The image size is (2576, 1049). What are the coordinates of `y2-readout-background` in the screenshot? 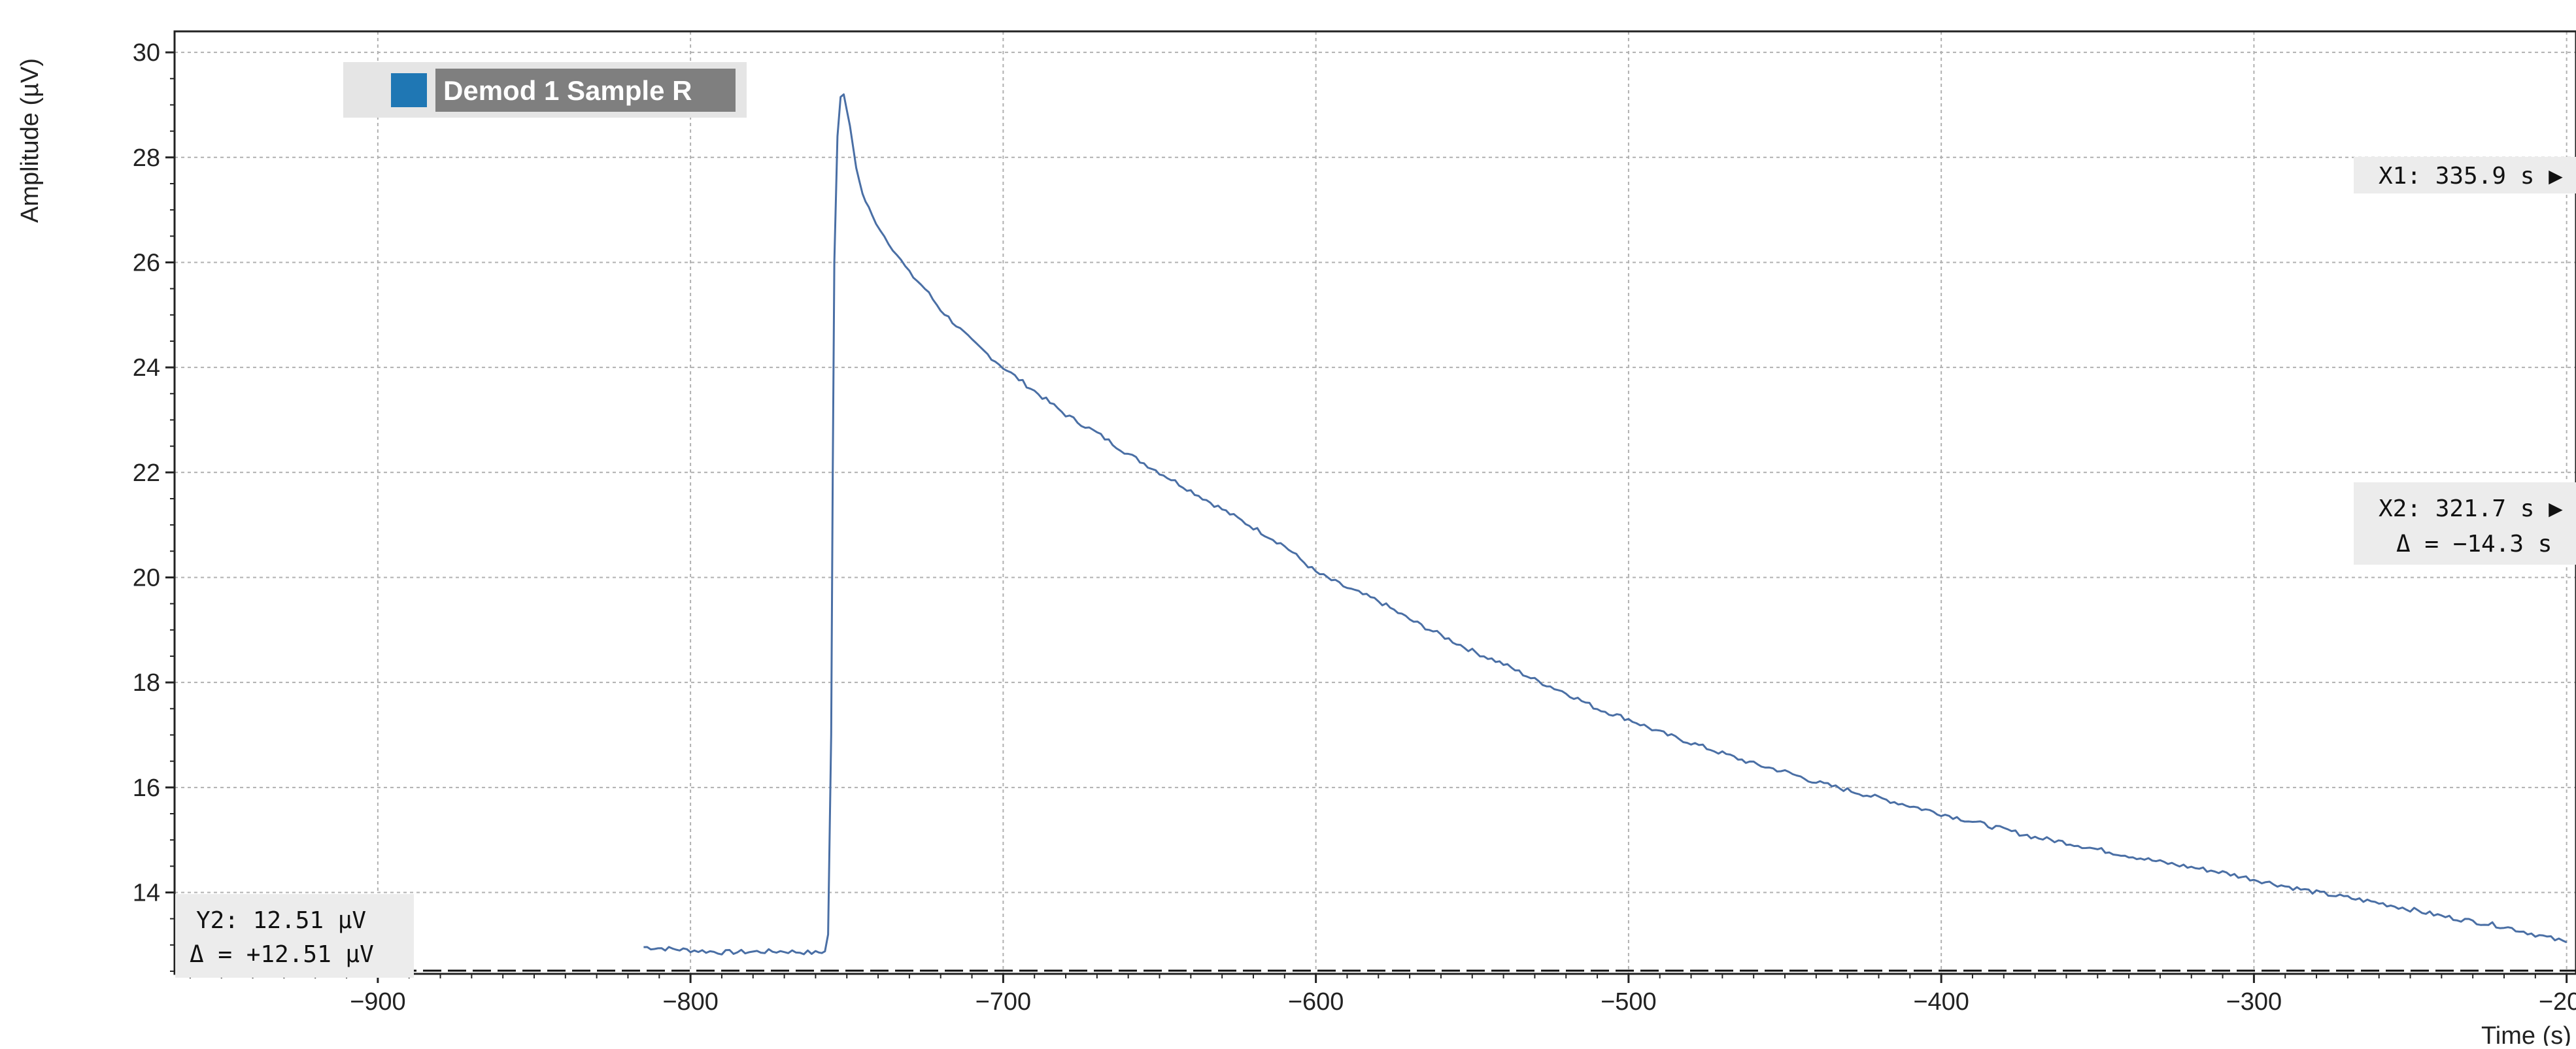 It's located at (294, 936).